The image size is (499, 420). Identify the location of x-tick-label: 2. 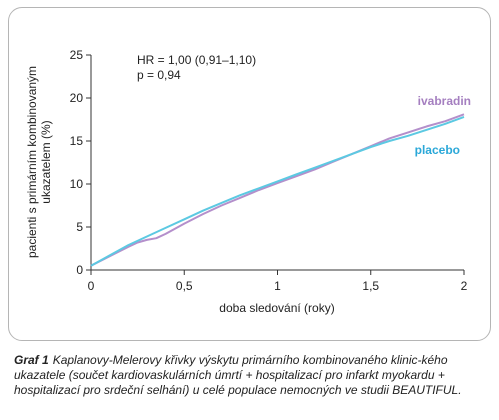
(464, 286).